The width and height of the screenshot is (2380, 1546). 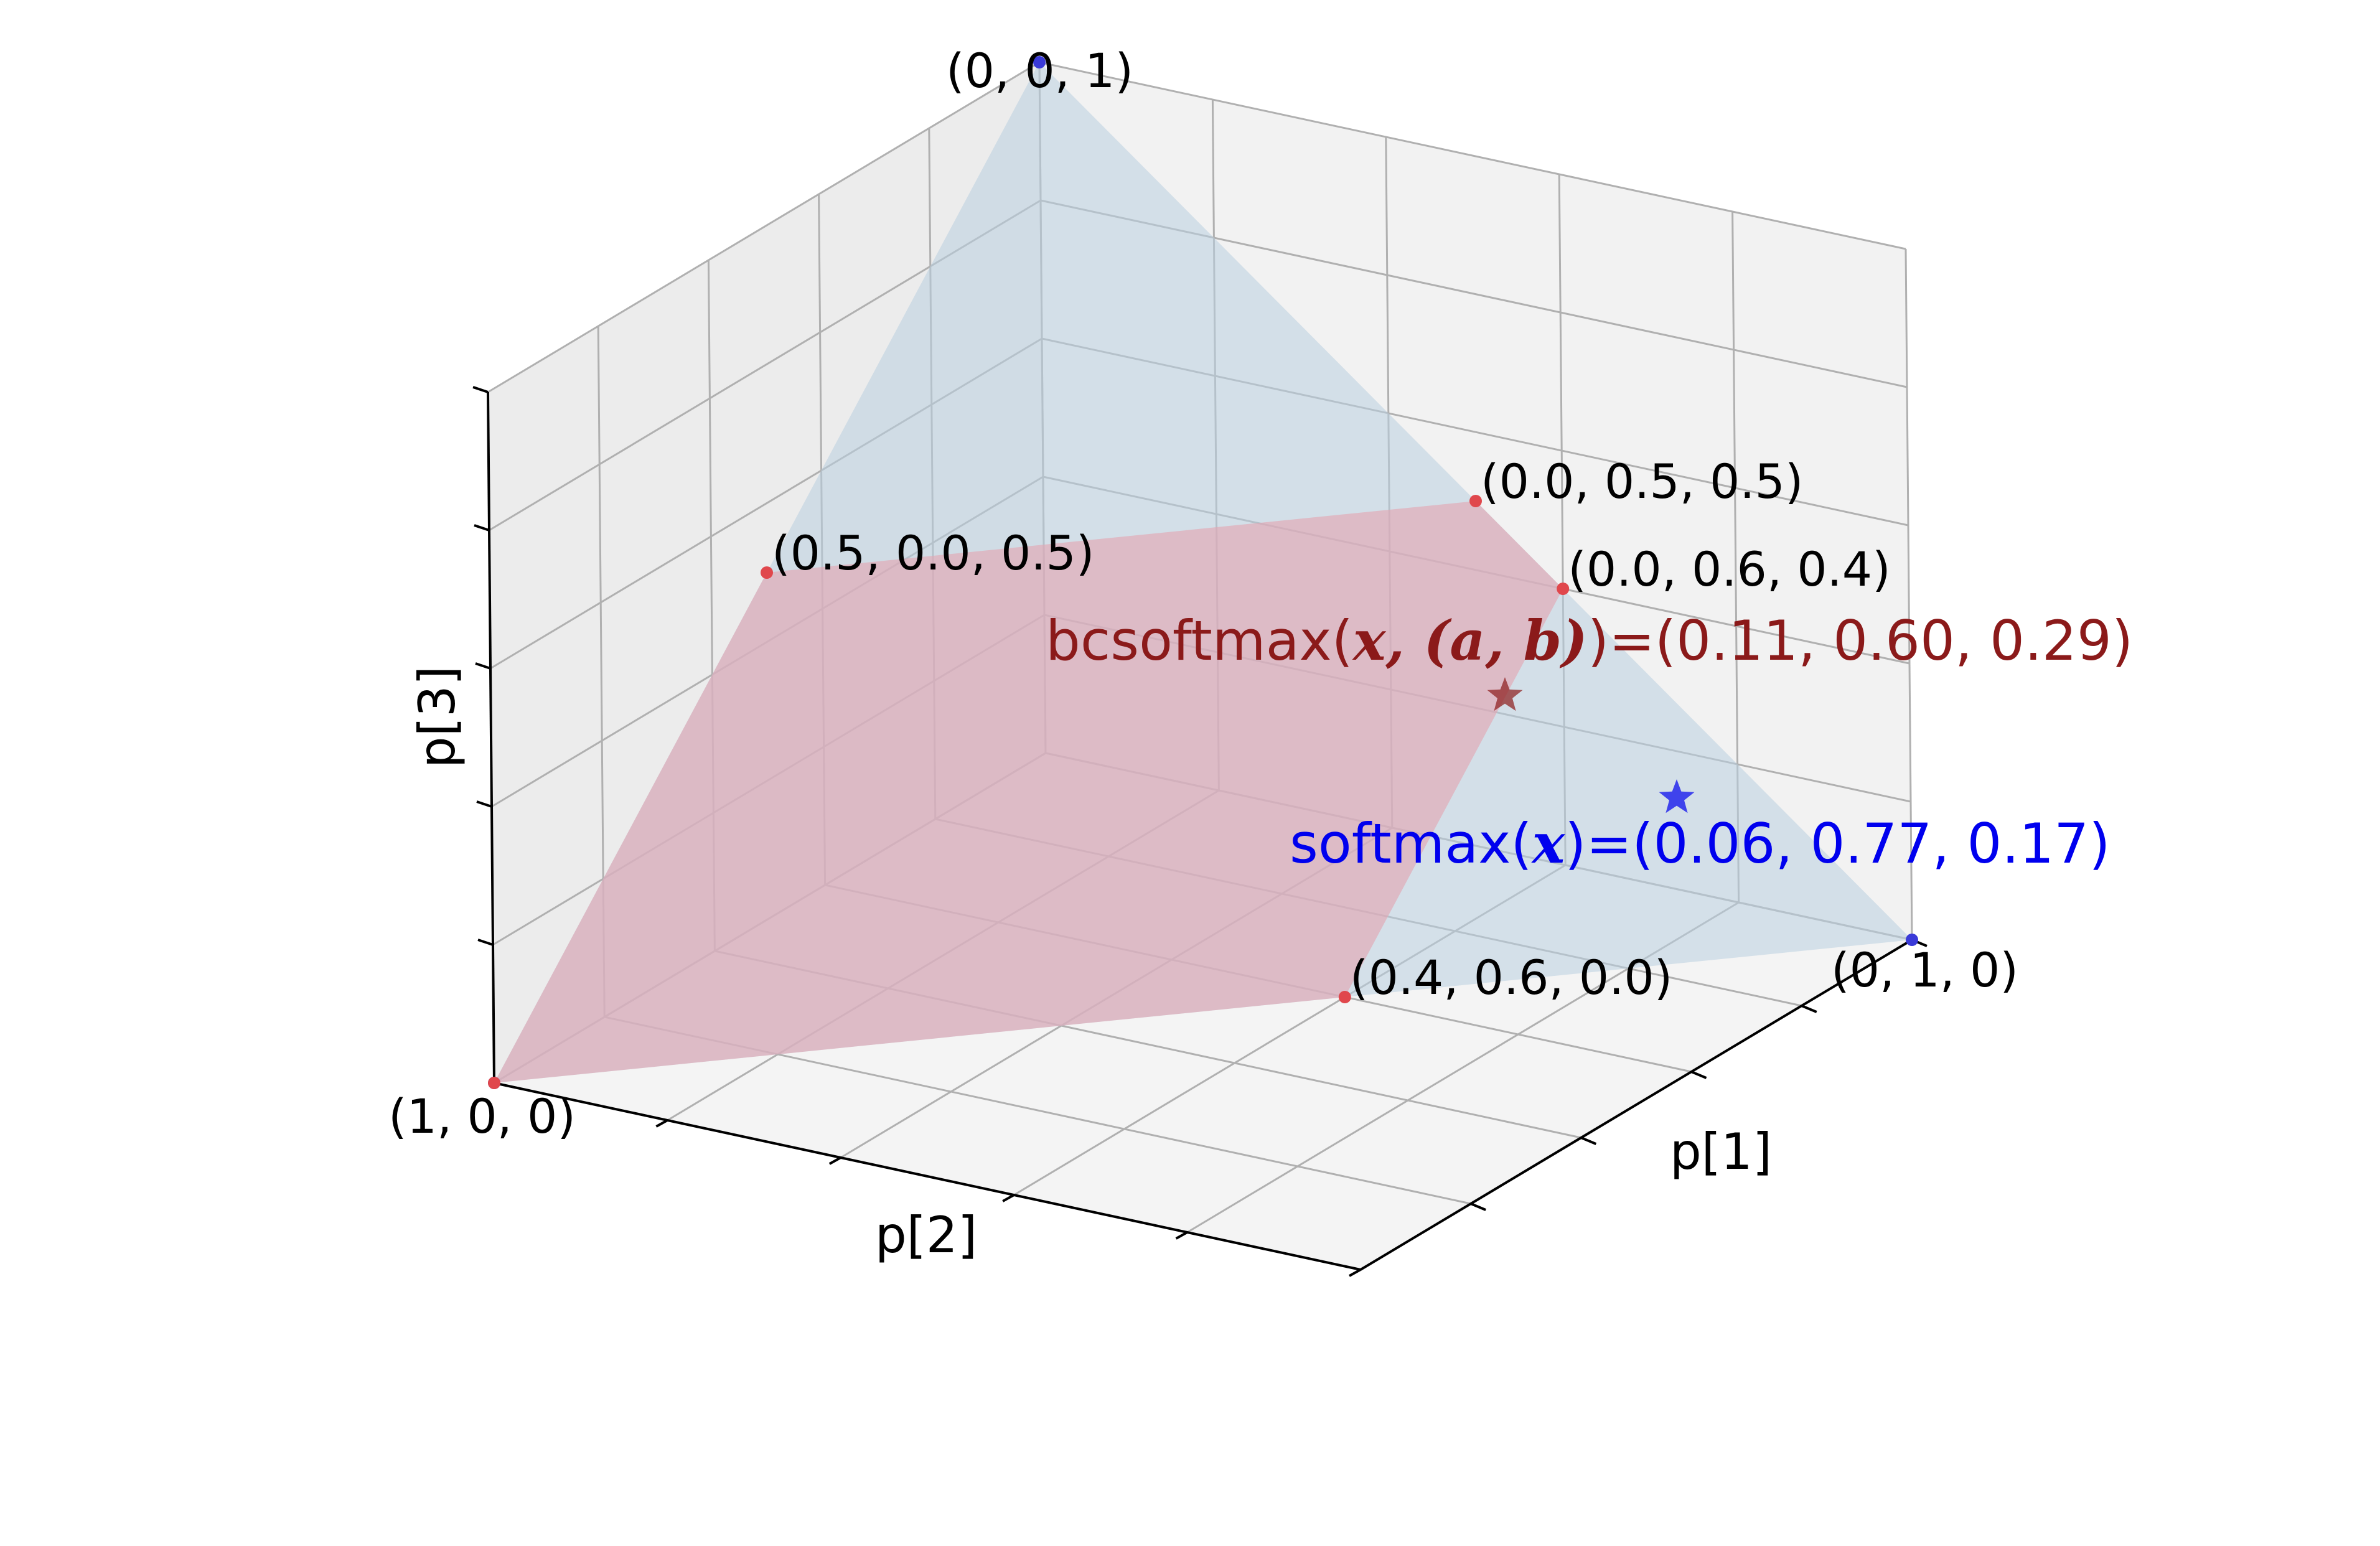 I want to click on region-vertex-label: (0.0, 0.5, 0.5), so click(x=1642, y=481).